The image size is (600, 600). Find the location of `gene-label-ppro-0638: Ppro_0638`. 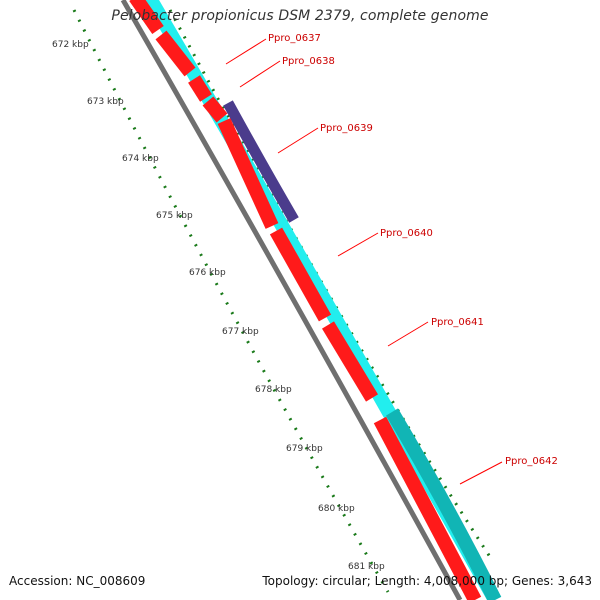

gene-label-ppro-0638: Ppro_0638 is located at coordinates (308, 61).